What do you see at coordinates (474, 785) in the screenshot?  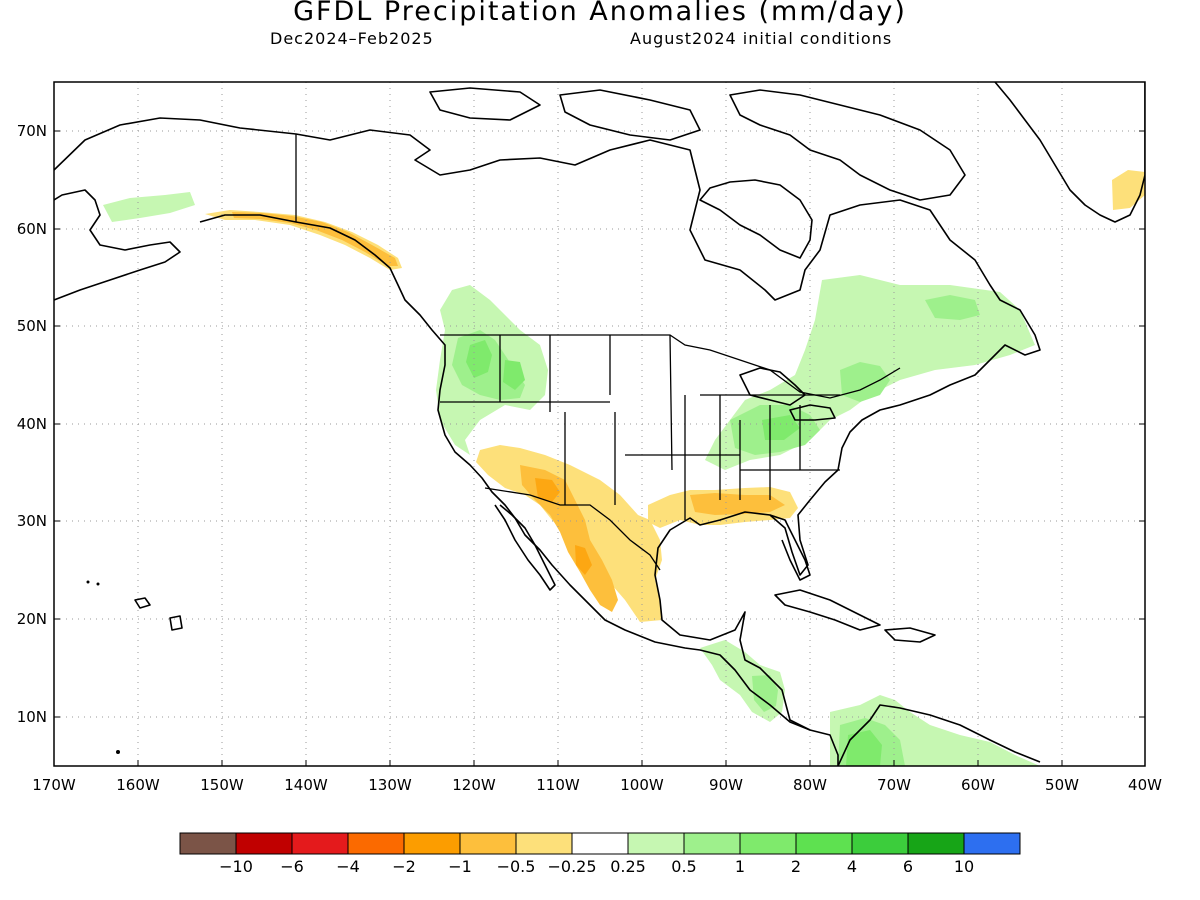 I see `lon-label: 120W` at bounding box center [474, 785].